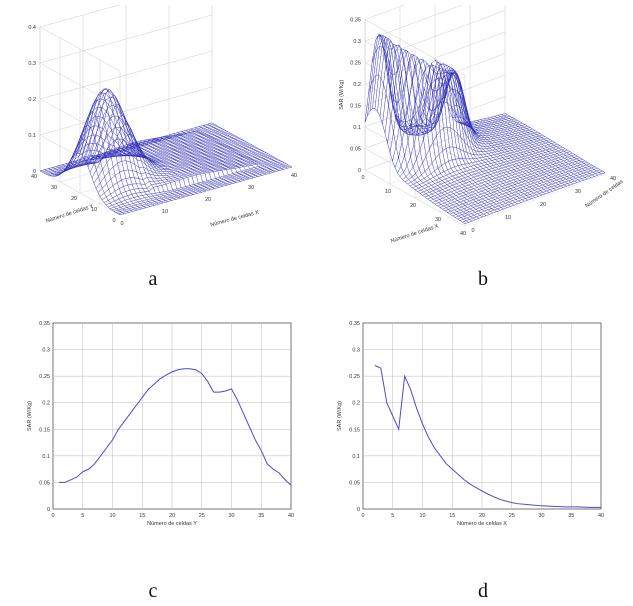  Describe the element at coordinates (44, 324) in the screenshot. I see `chart-c-ytick-label: 0.35` at that location.